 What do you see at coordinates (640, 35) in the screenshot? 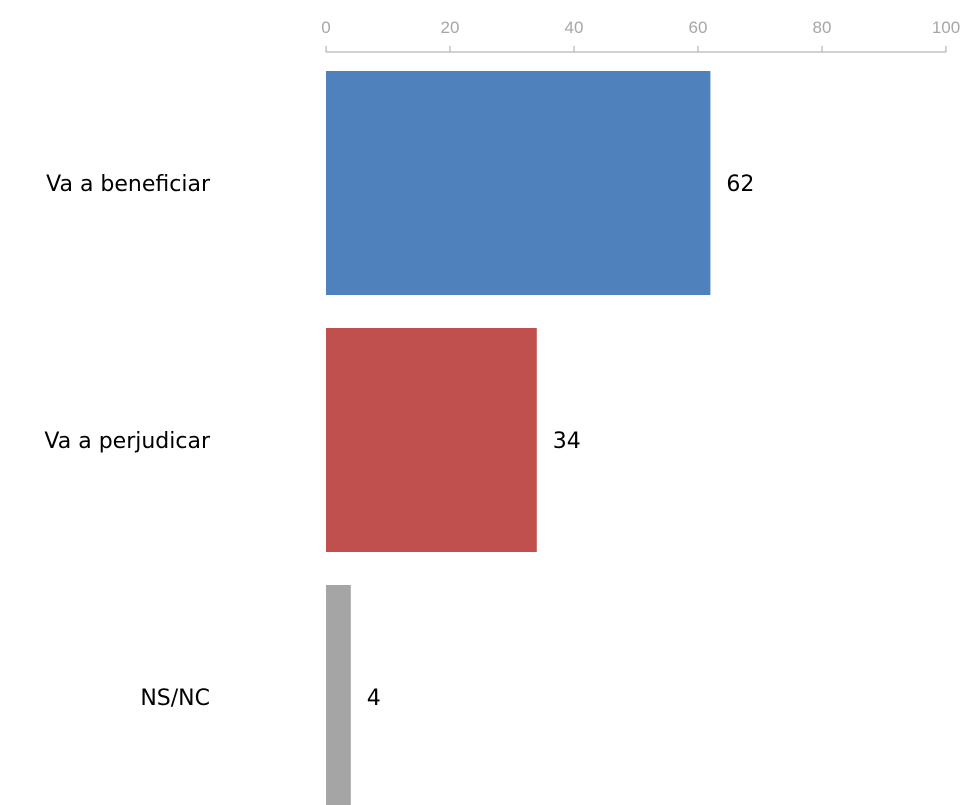
I see `x-axis: 0 20 40 60 80 100` at bounding box center [640, 35].